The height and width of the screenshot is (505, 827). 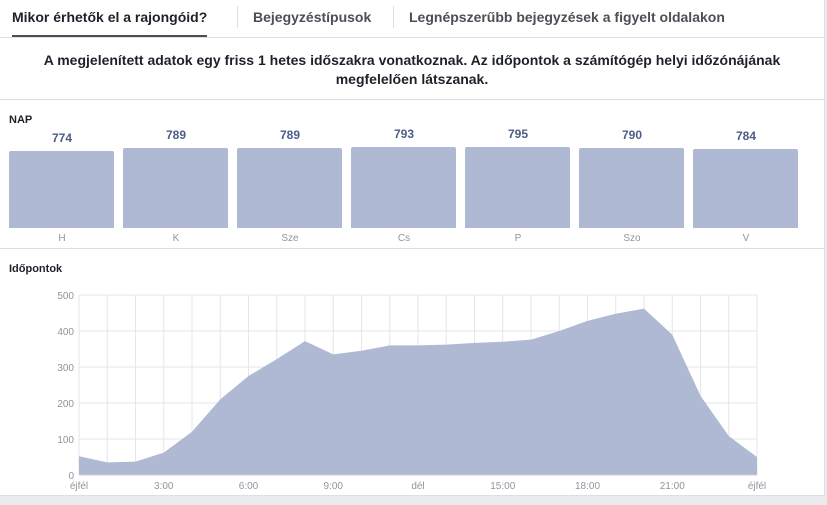 I want to click on days-section-label: NAP, so click(x=21, y=120).